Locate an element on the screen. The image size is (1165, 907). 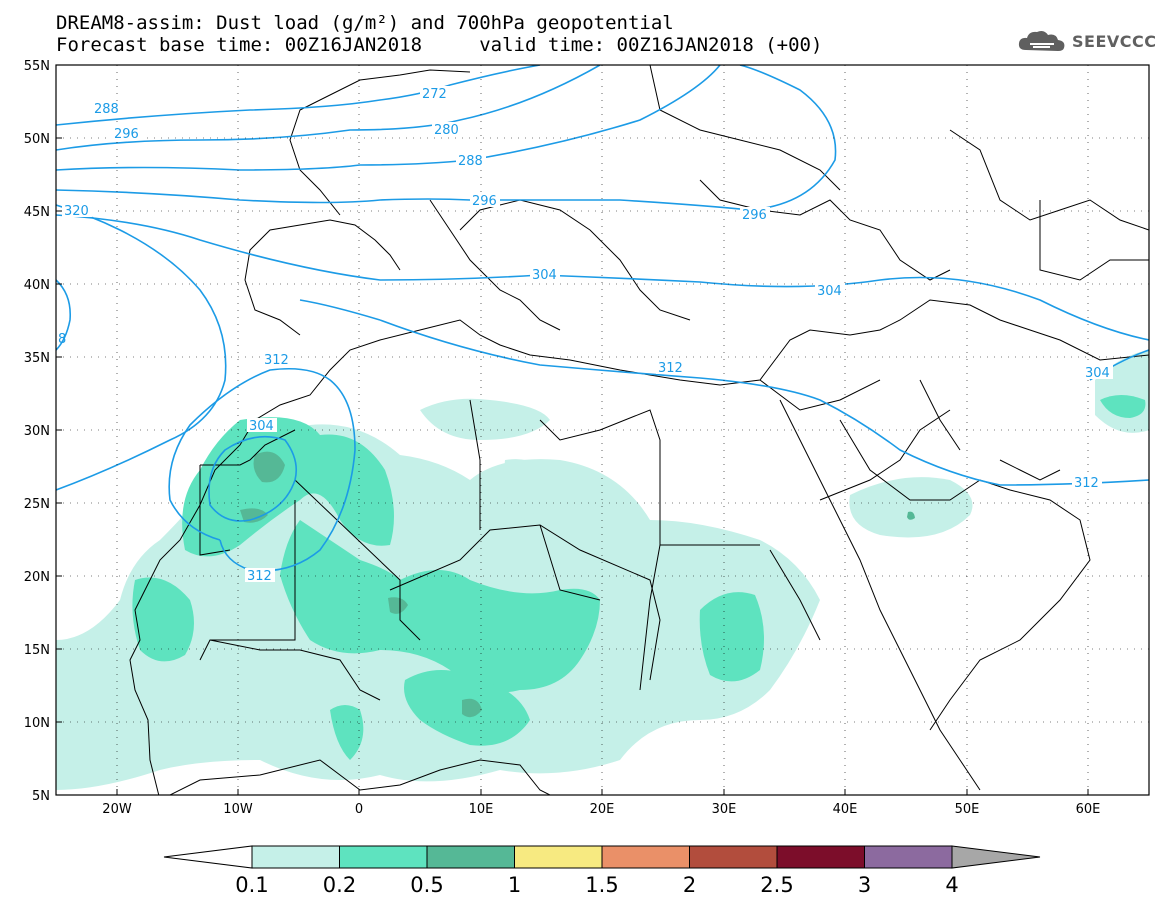
contour-label: 272 is located at coordinates (434, 94).